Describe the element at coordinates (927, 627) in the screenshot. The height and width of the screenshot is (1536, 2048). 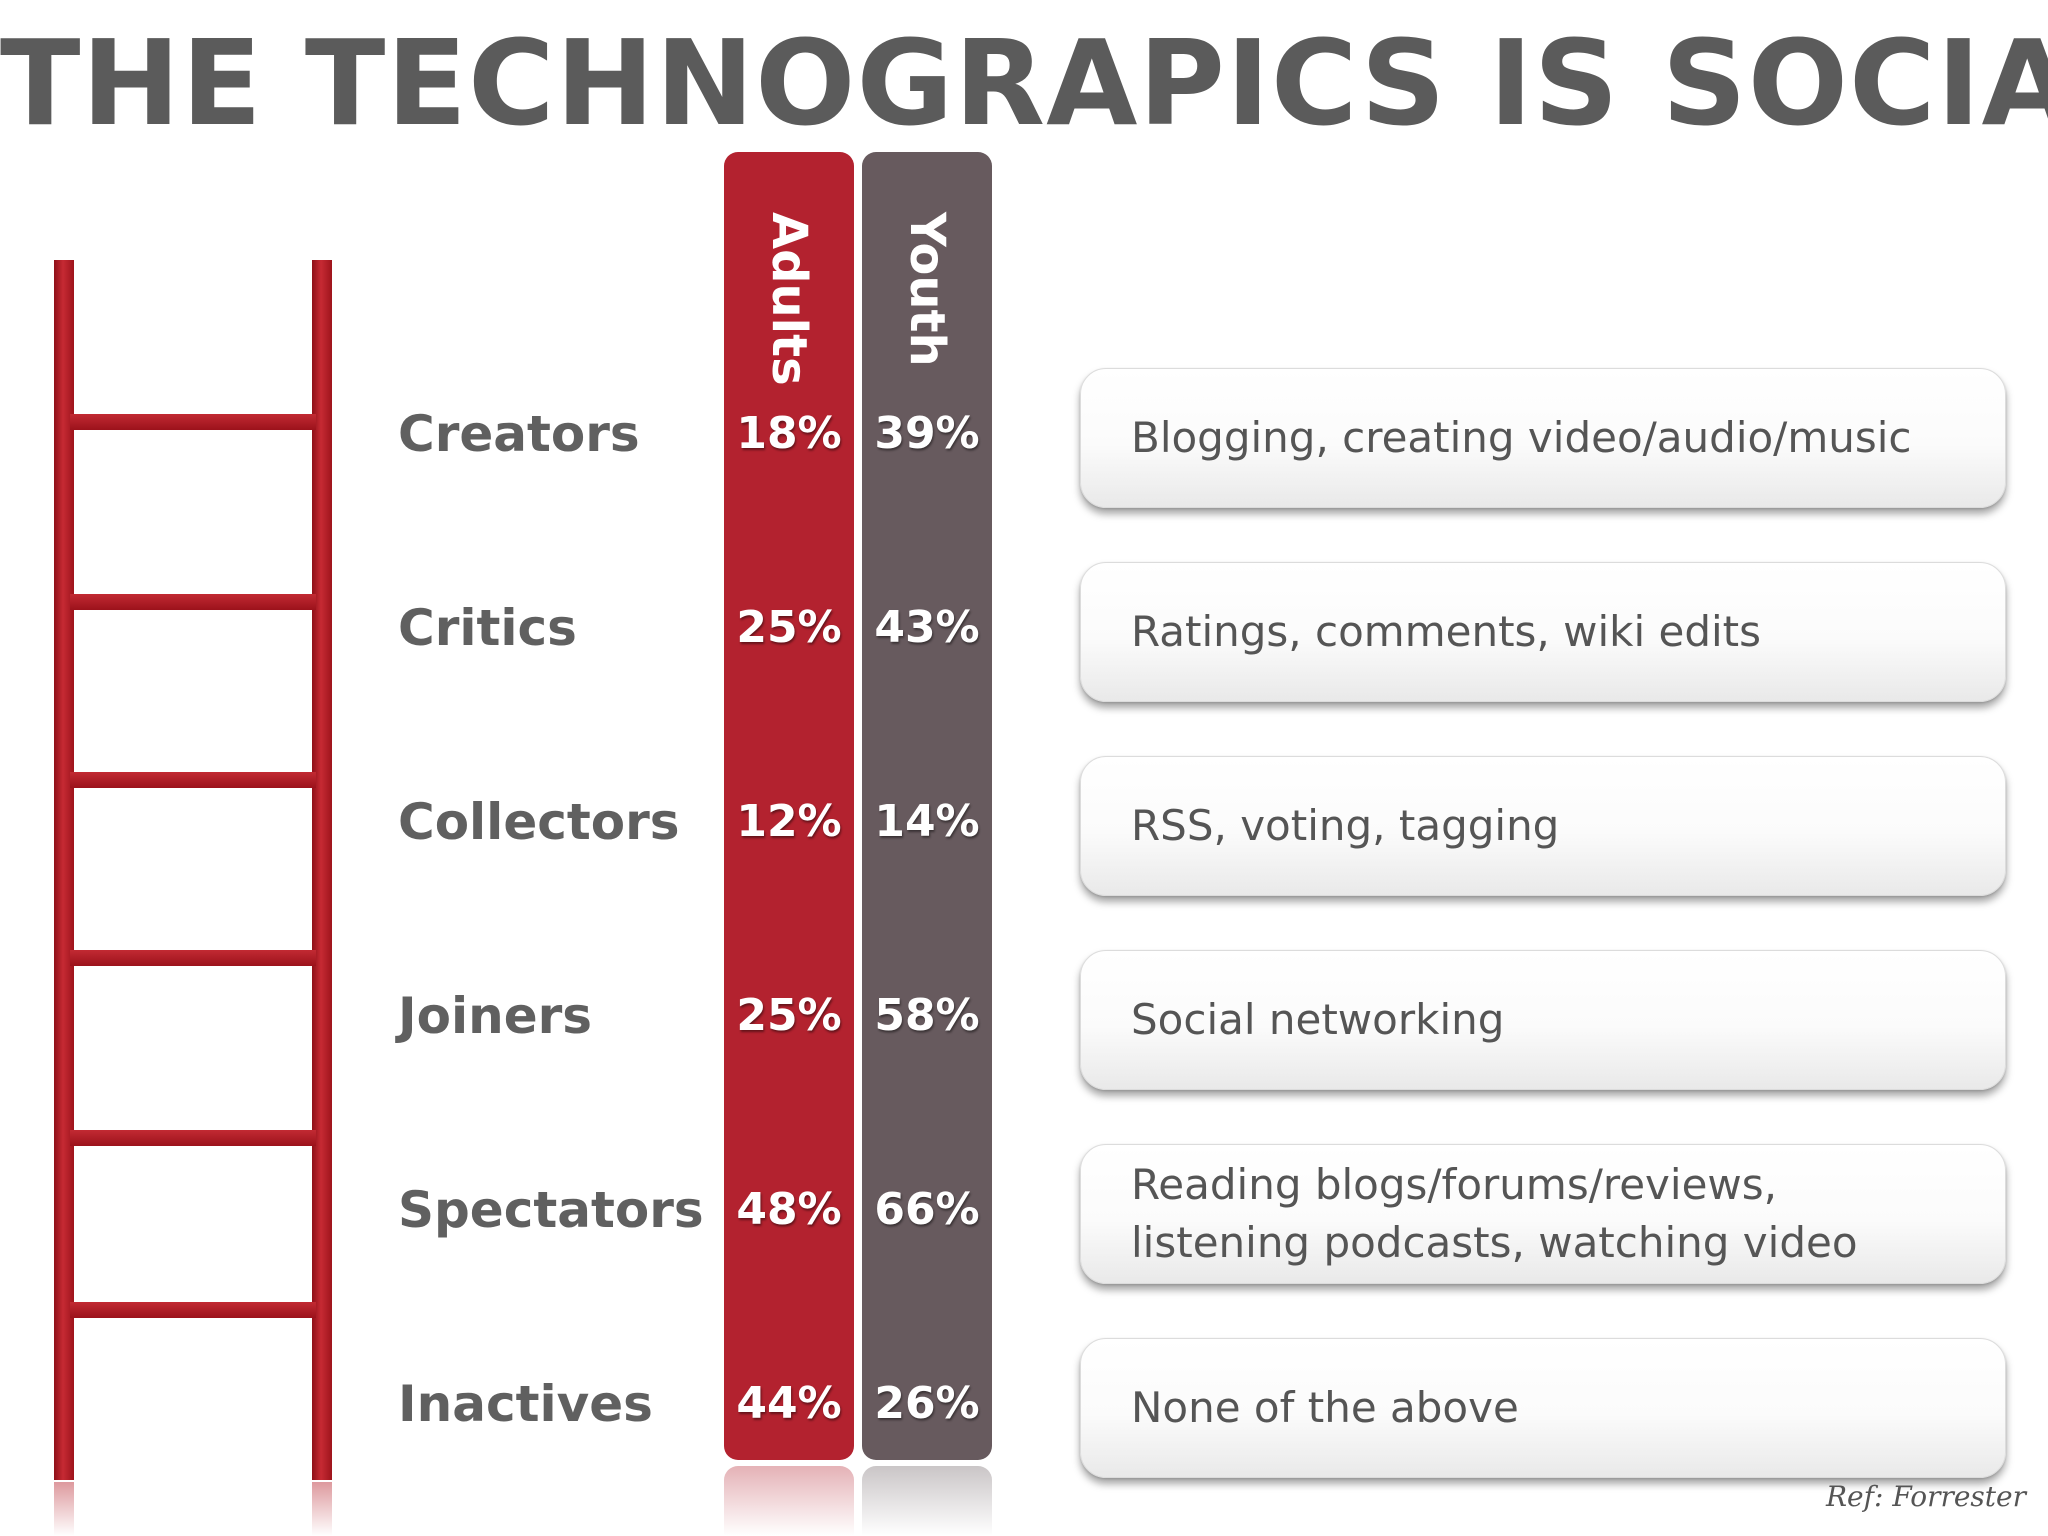
I see `youth-pct-critics: 43%` at that location.